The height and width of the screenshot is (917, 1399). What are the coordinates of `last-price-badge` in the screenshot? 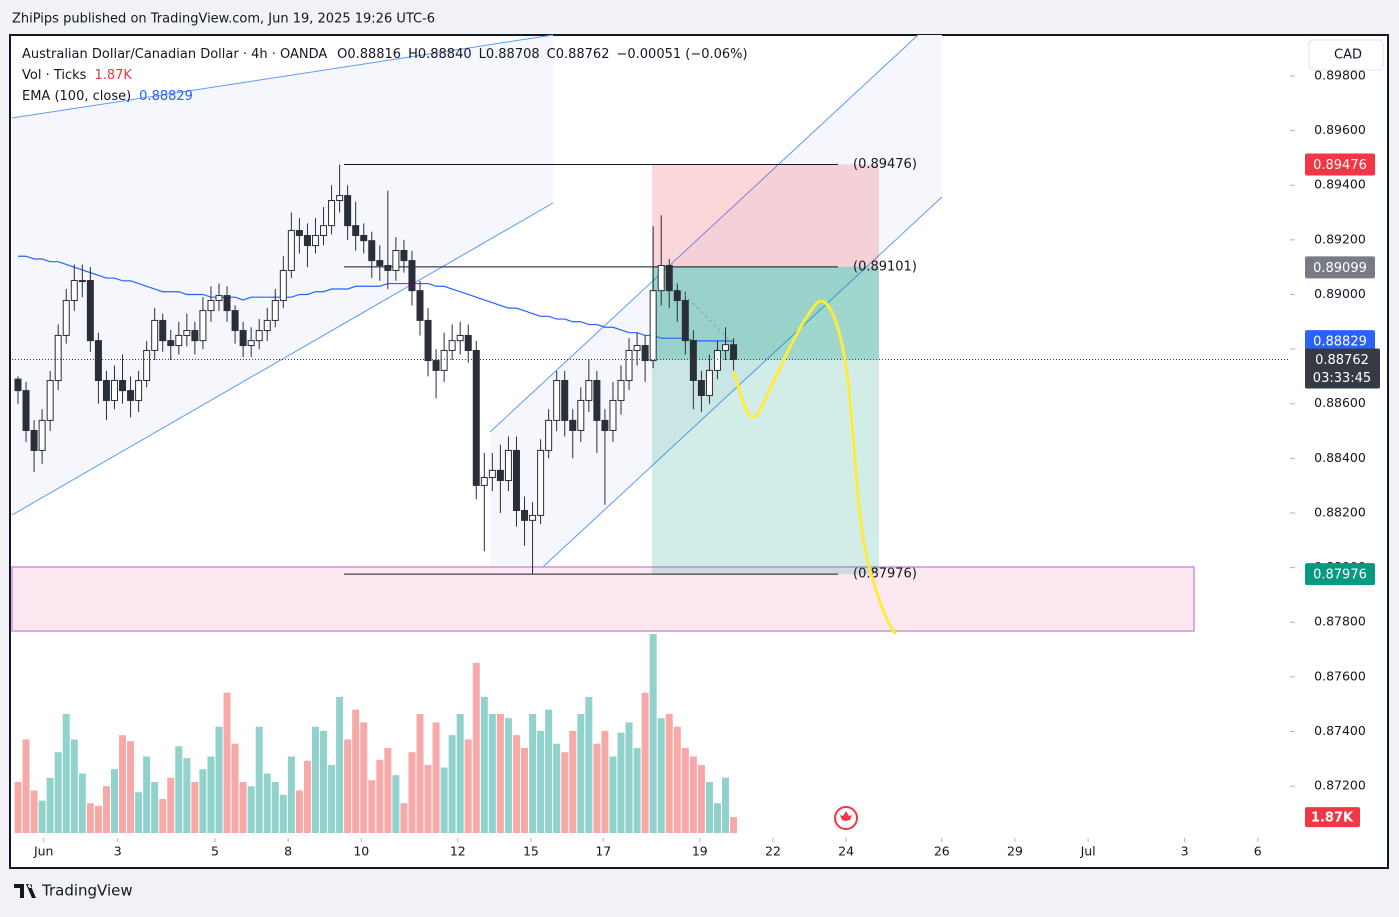 It's located at (1342, 368).